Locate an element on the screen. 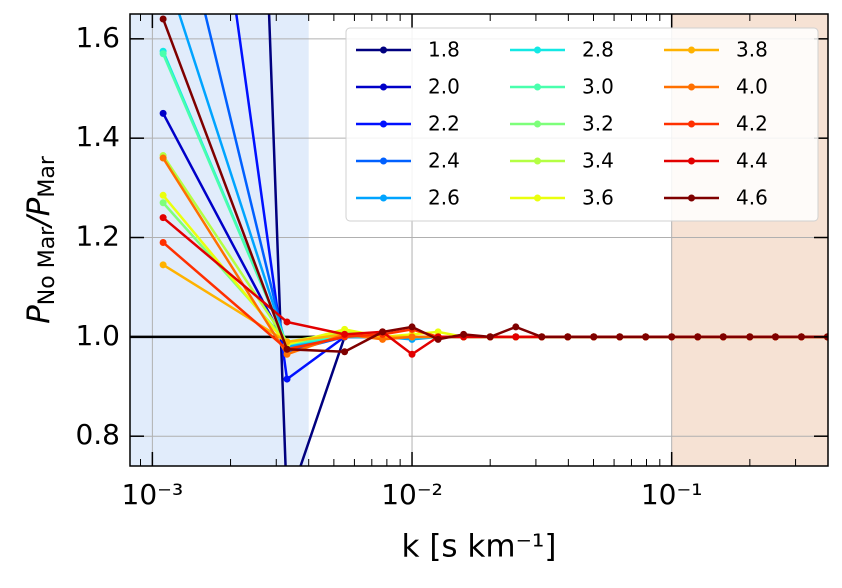 The image size is (842, 588). x-tick-label: 10⁻² is located at coordinates (412, 494).